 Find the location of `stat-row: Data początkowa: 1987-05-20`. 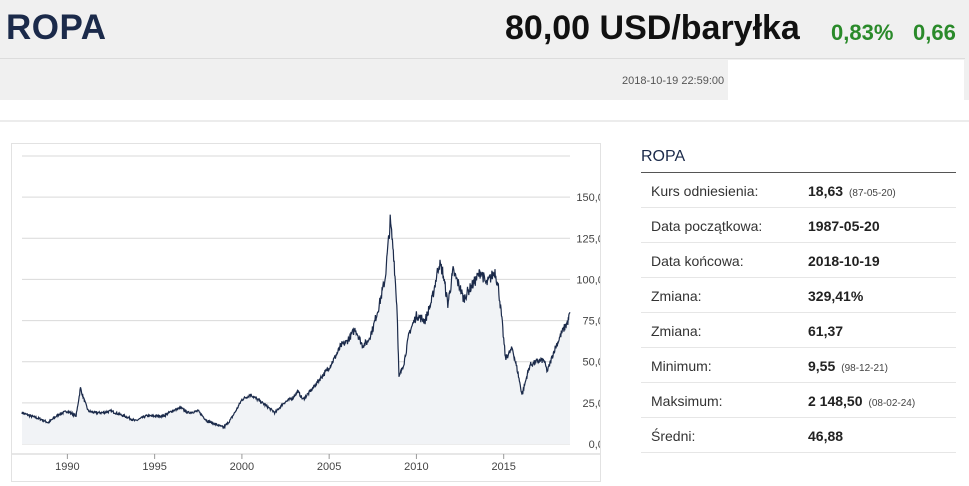

stat-row: Data początkowa: 1987-05-20 is located at coordinates (798, 225).